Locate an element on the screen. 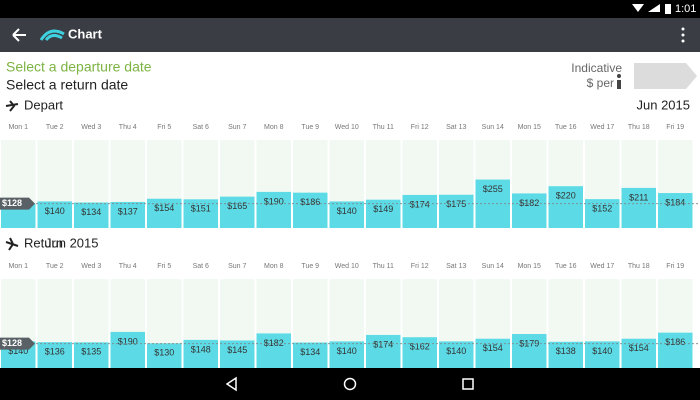 This screenshot has width=700, height=400. back-button is located at coordinates (19, 35).